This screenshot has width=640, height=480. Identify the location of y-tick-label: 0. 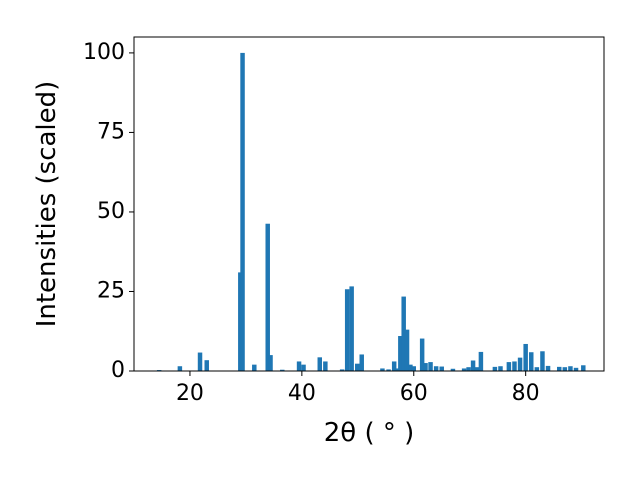
(118, 370).